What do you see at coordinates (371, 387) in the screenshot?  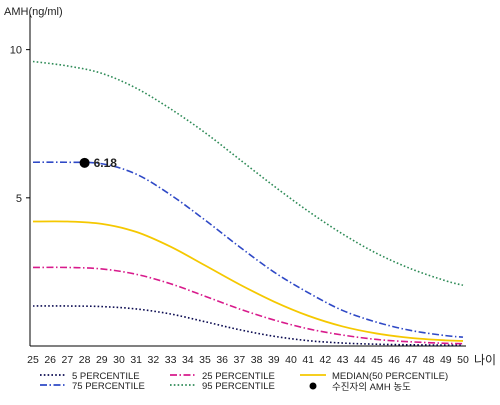 I see `legend-marker-label: 수진자의 AMH 농도` at bounding box center [371, 387].